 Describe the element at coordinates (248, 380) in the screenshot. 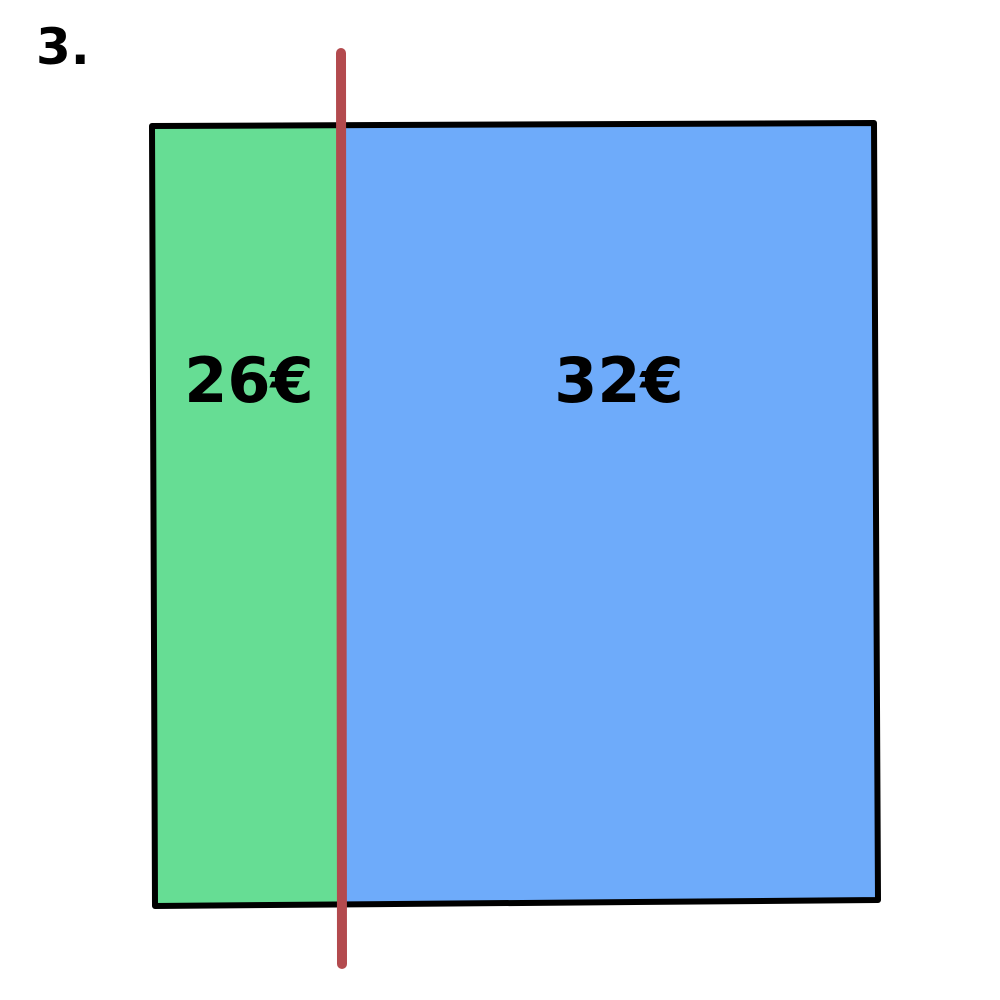

I see `region-label-green: 26€` at that location.